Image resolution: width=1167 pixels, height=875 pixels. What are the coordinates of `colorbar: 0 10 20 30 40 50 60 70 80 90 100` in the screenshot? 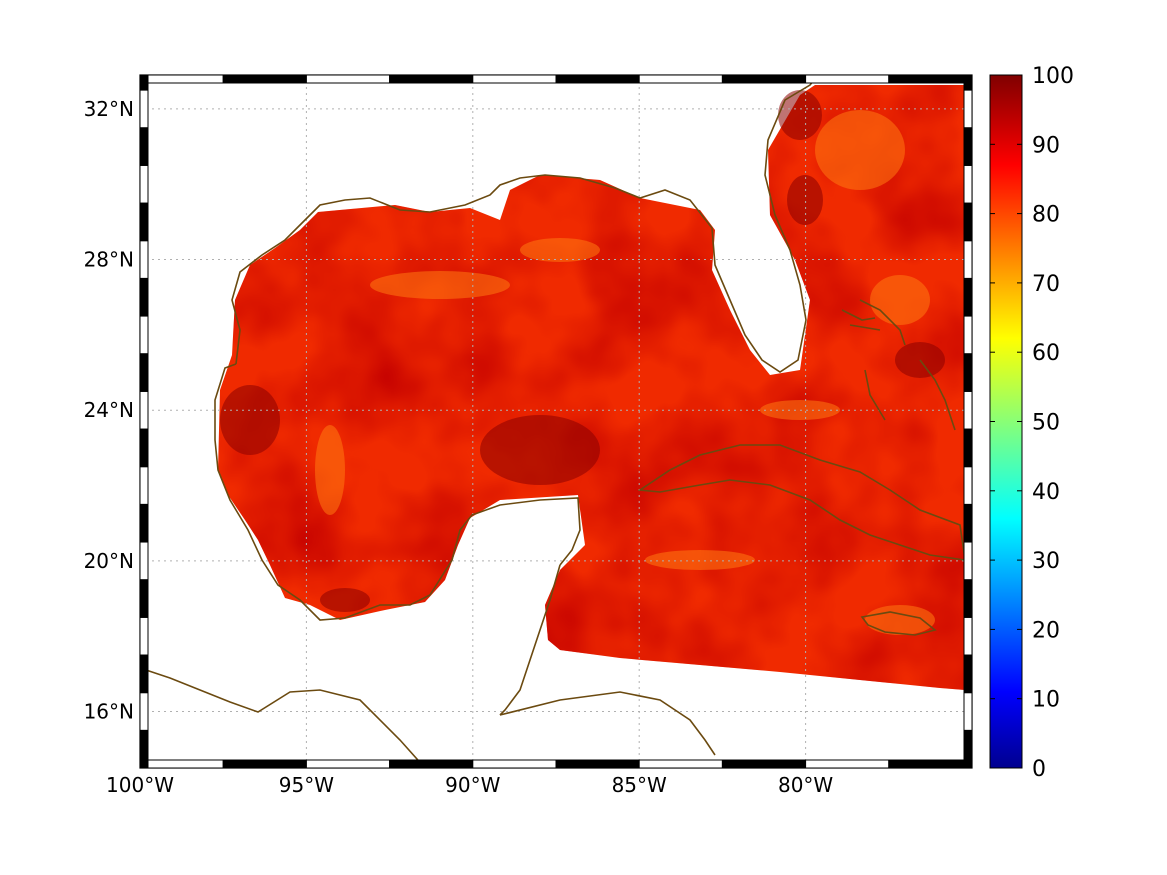 It's located at (1031, 423).